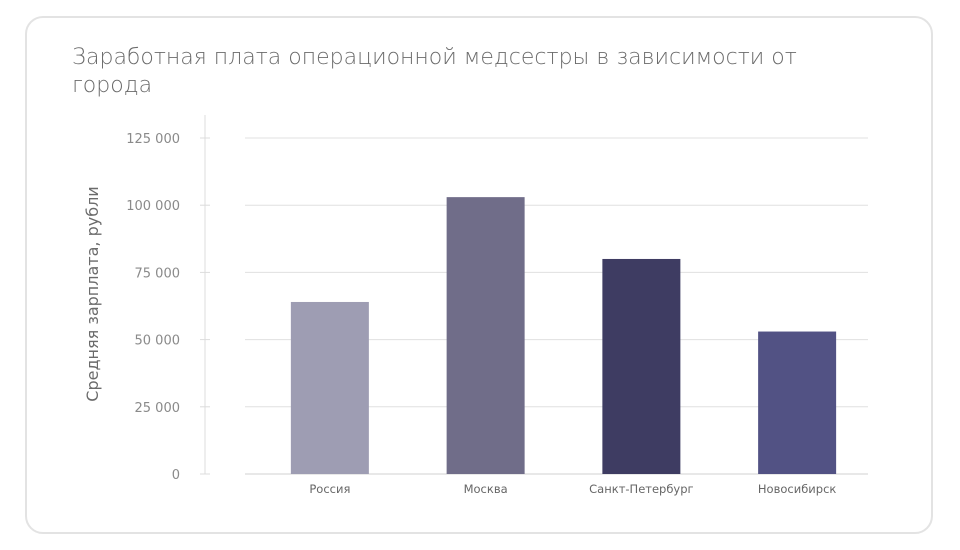  What do you see at coordinates (176, 475) in the screenshot?
I see `y-tick-label: 0` at bounding box center [176, 475].